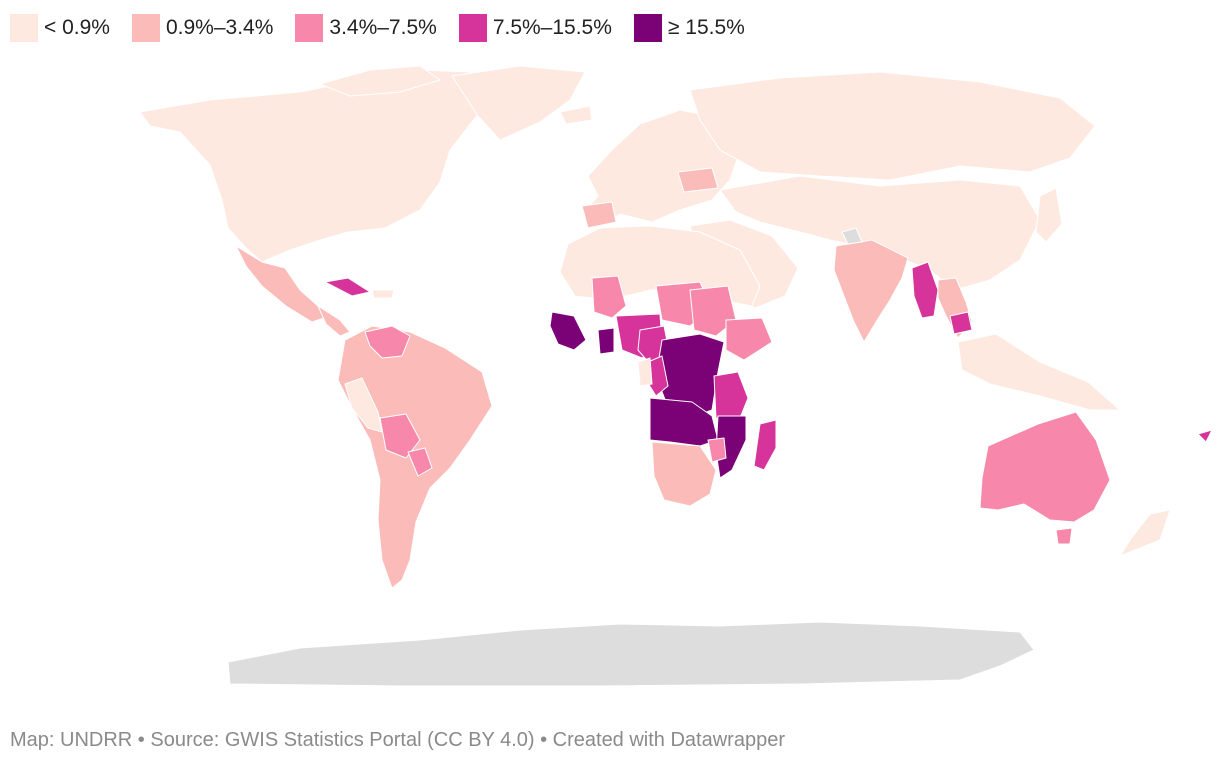 This screenshot has height=764, width=1220. Describe the element at coordinates (765, 445) in the screenshot. I see `region-madagascar` at that location.